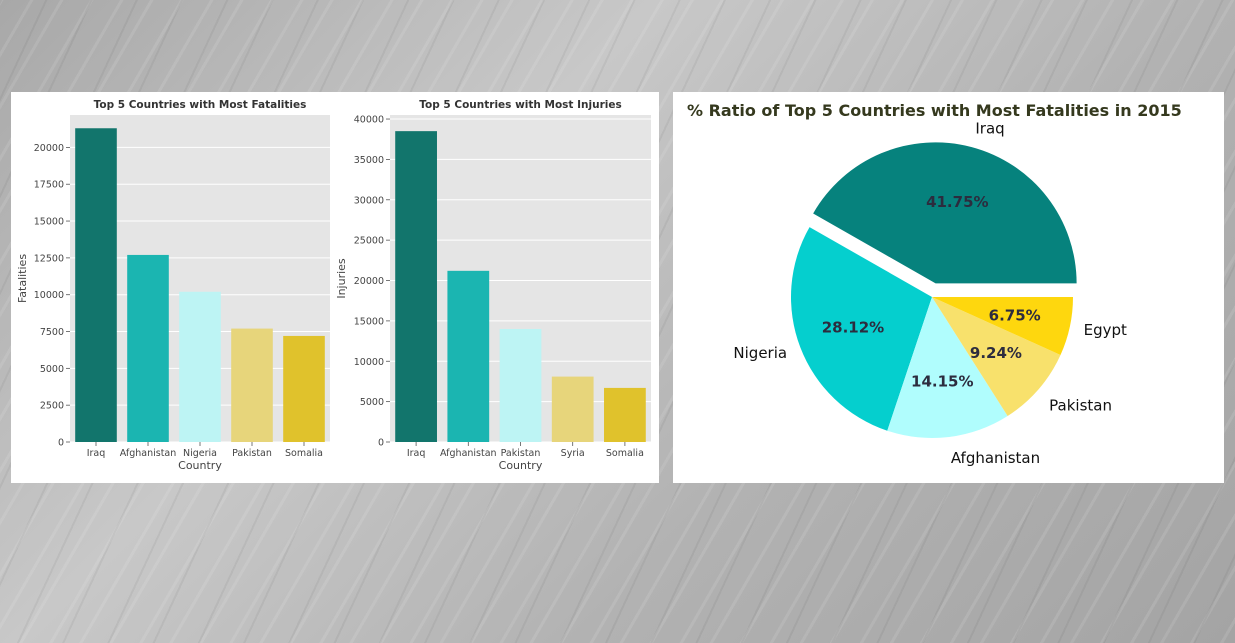 The height and width of the screenshot is (643, 1235). What do you see at coordinates (96, 453) in the screenshot?
I see `fatalities-xtick-label-iraq: Iraq` at bounding box center [96, 453].